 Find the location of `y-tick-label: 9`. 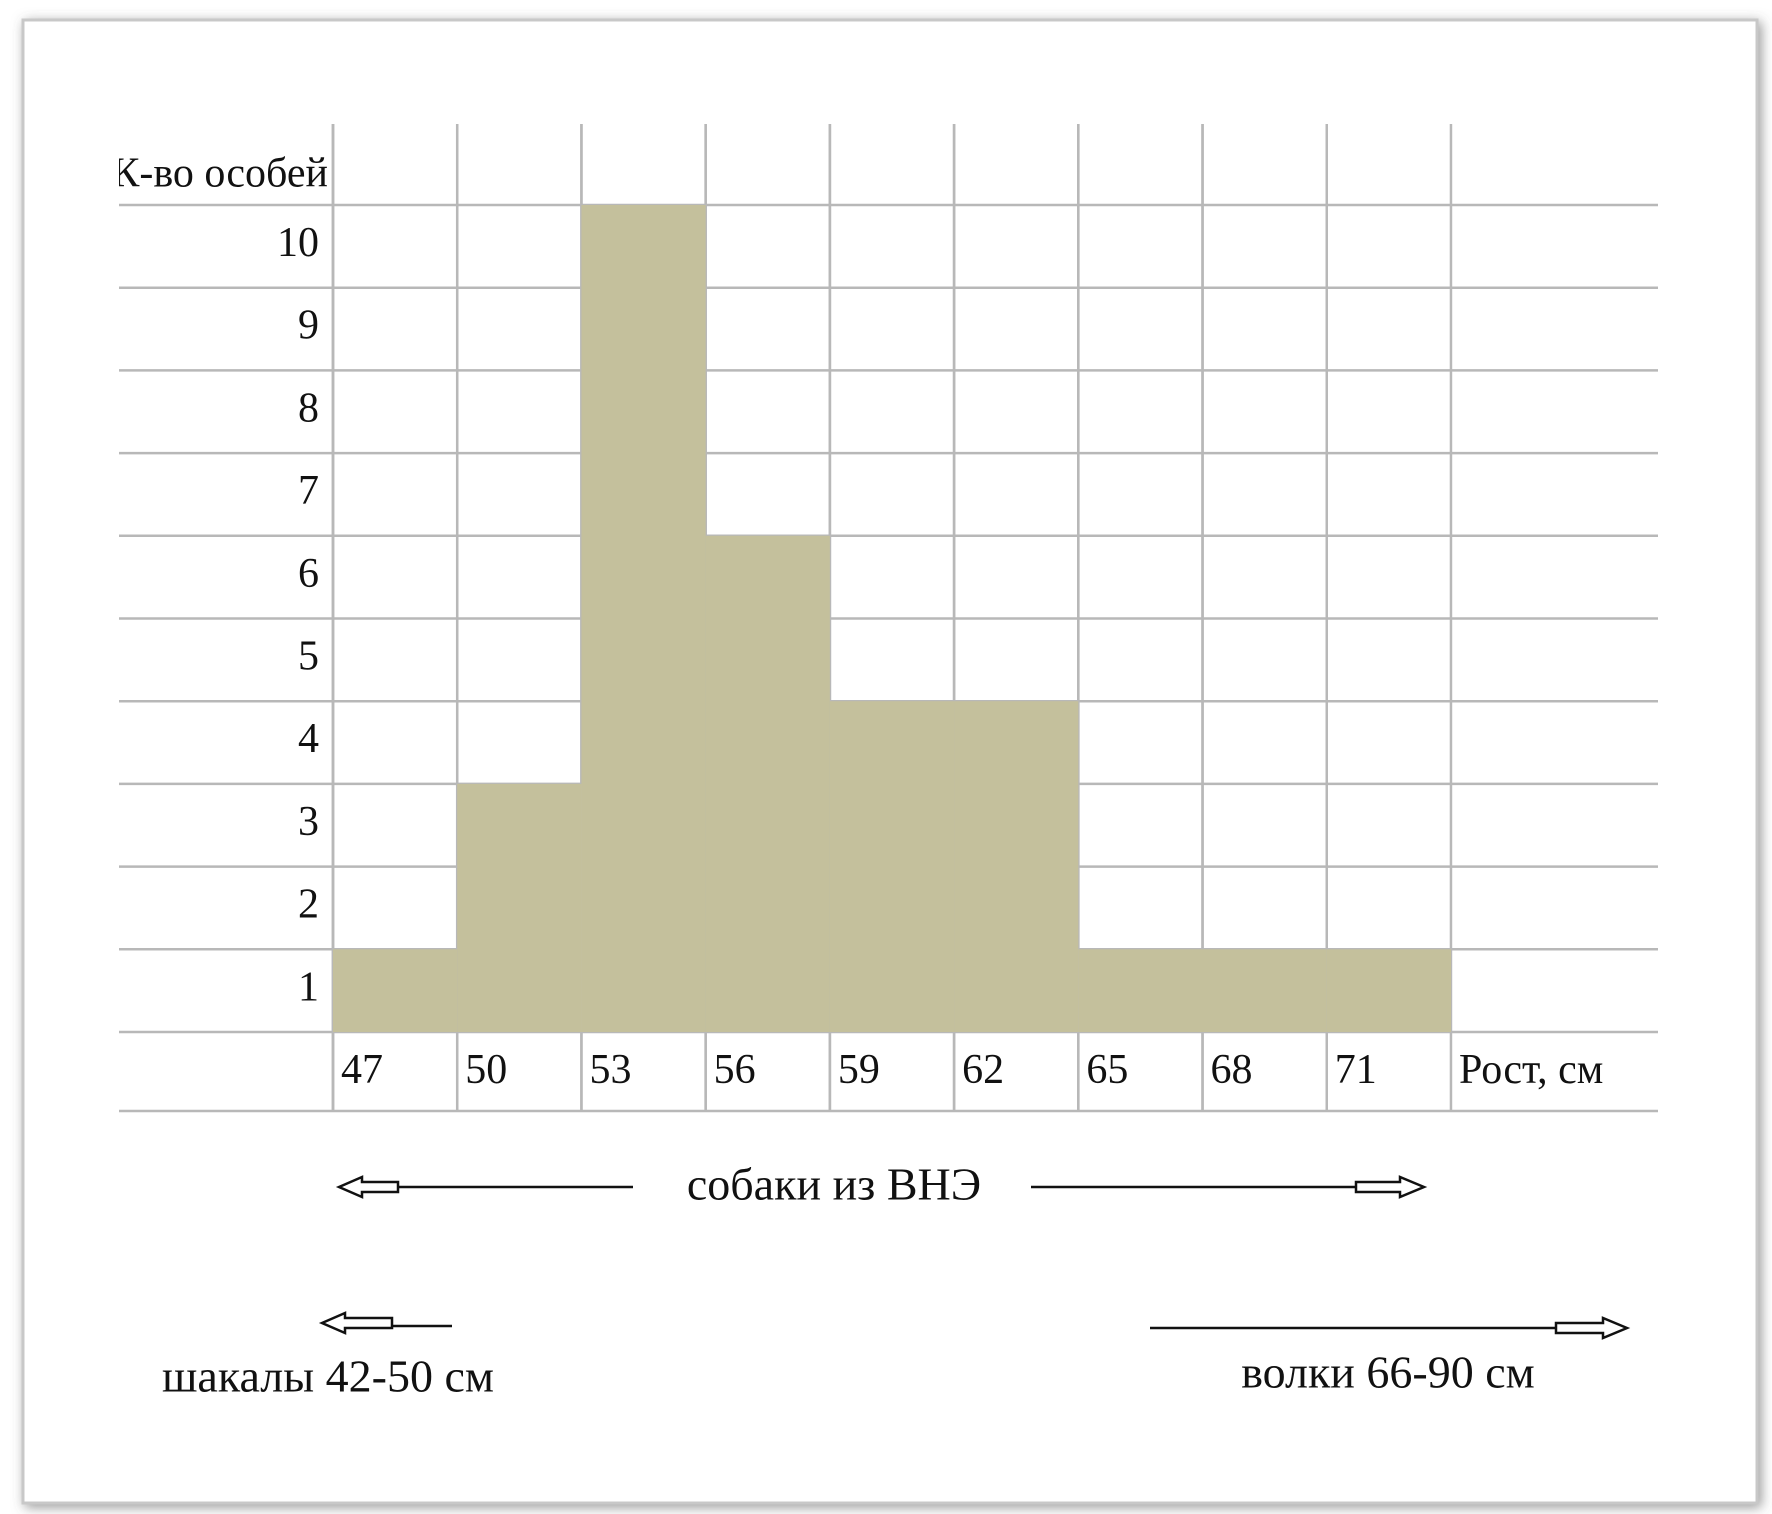

y-tick-label: 9 is located at coordinates (308, 326).